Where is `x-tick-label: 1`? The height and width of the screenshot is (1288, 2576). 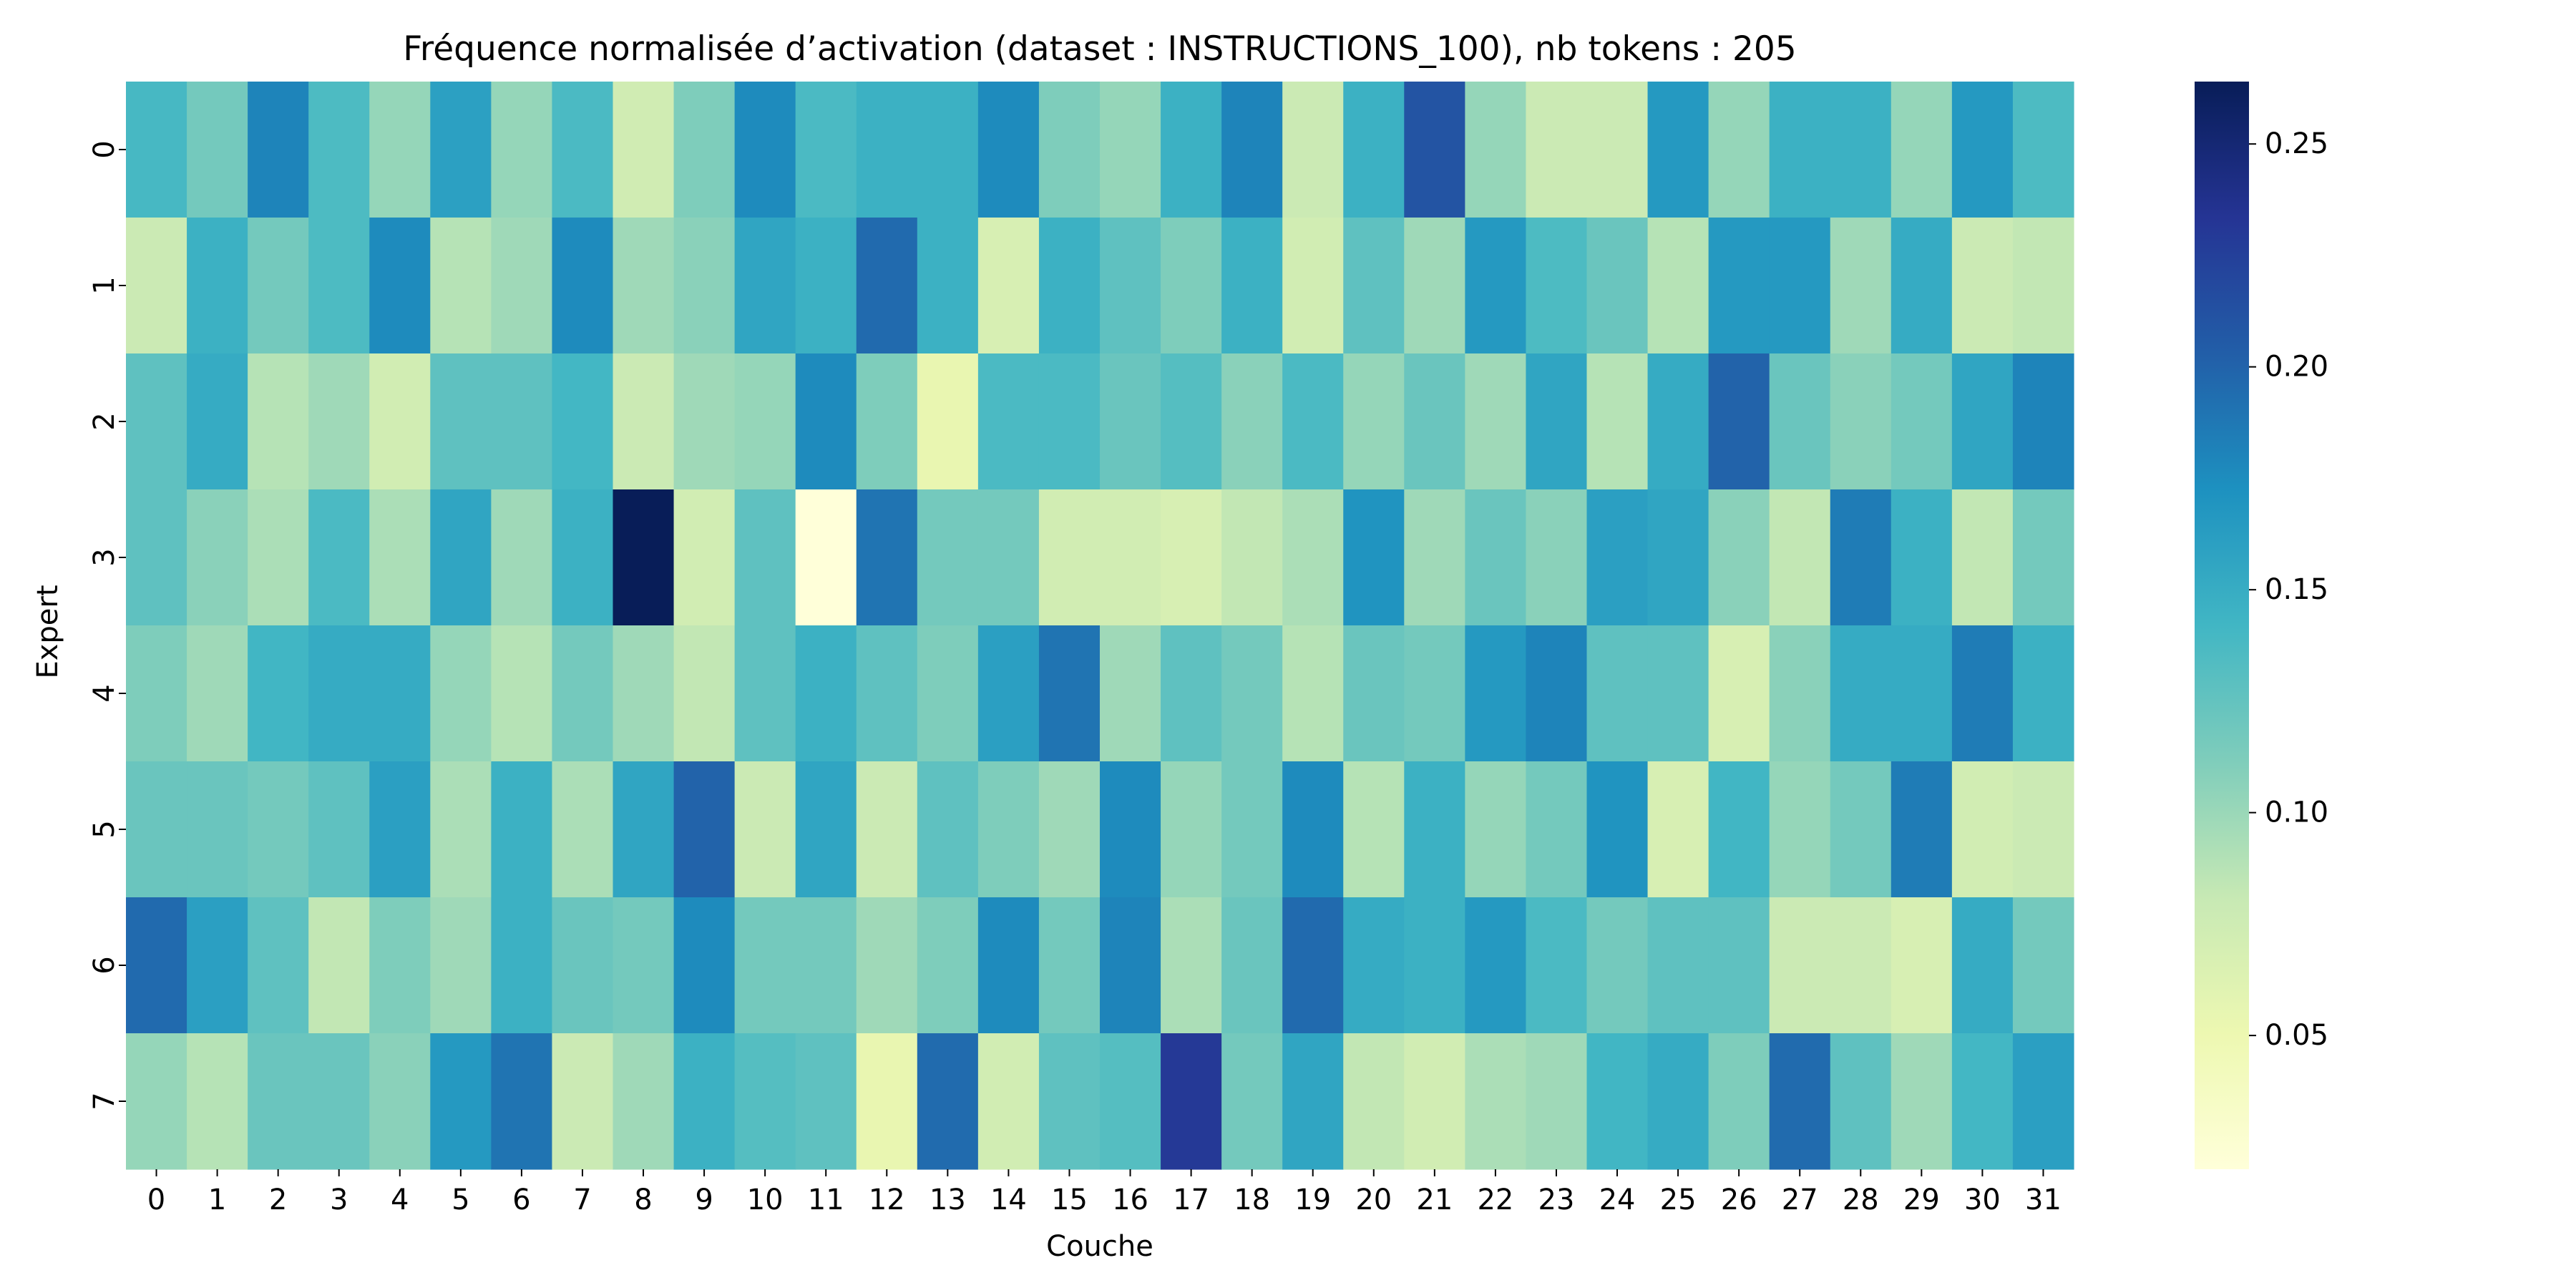 x-tick-label: 1 is located at coordinates (217, 1200).